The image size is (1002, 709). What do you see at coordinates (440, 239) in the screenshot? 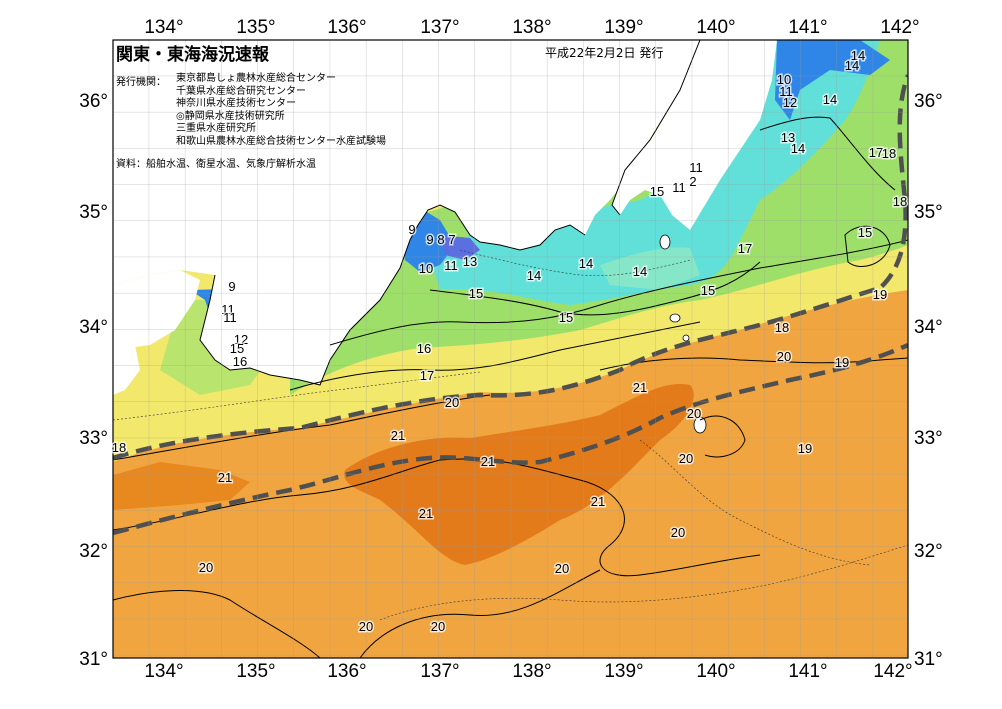
I see `isotherm-label: 8` at bounding box center [440, 239].